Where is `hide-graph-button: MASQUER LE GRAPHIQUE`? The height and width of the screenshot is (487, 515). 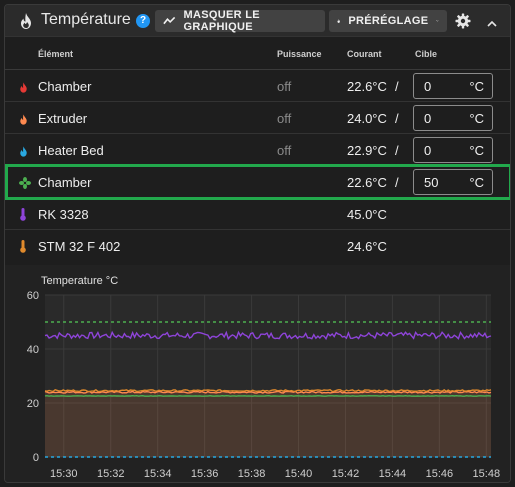 hide-graph-button: MASQUER LE GRAPHIQUE is located at coordinates (240, 21).